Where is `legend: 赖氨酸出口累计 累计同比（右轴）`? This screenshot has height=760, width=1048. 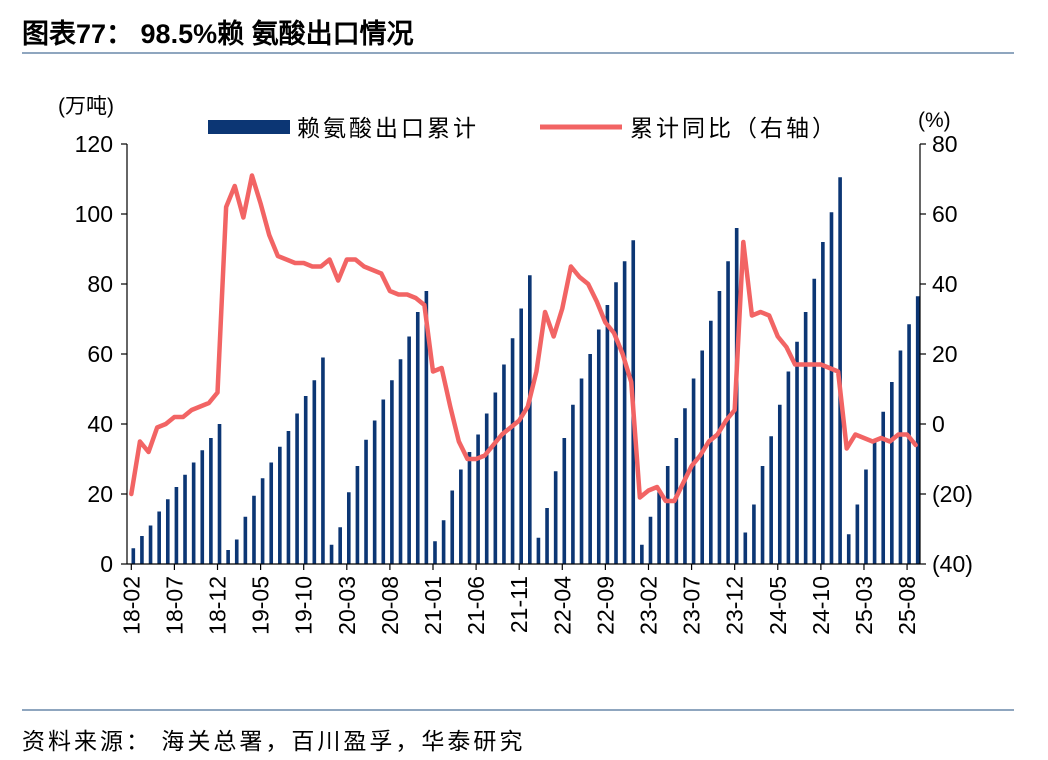
legend: 赖氨酸出口累计 累计同比（右轴） is located at coordinates (523, 128).